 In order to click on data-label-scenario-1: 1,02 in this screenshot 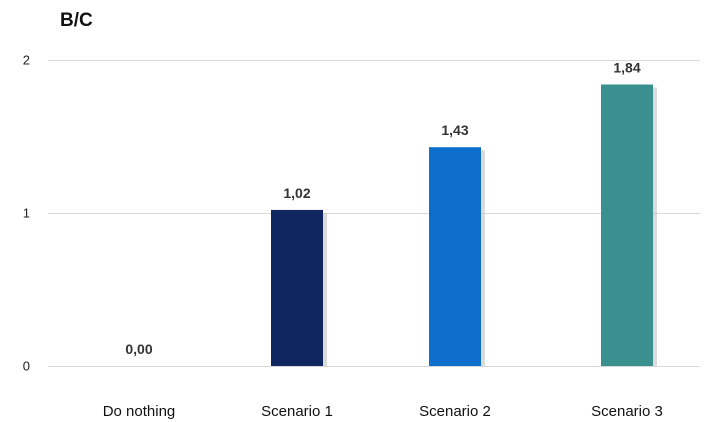, I will do `click(296, 193)`.